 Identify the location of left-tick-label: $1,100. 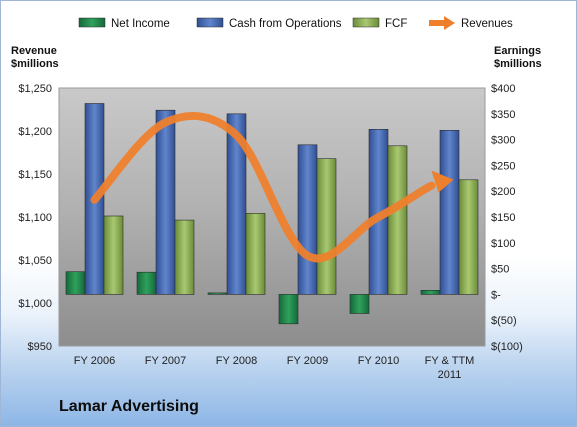
(35, 218).